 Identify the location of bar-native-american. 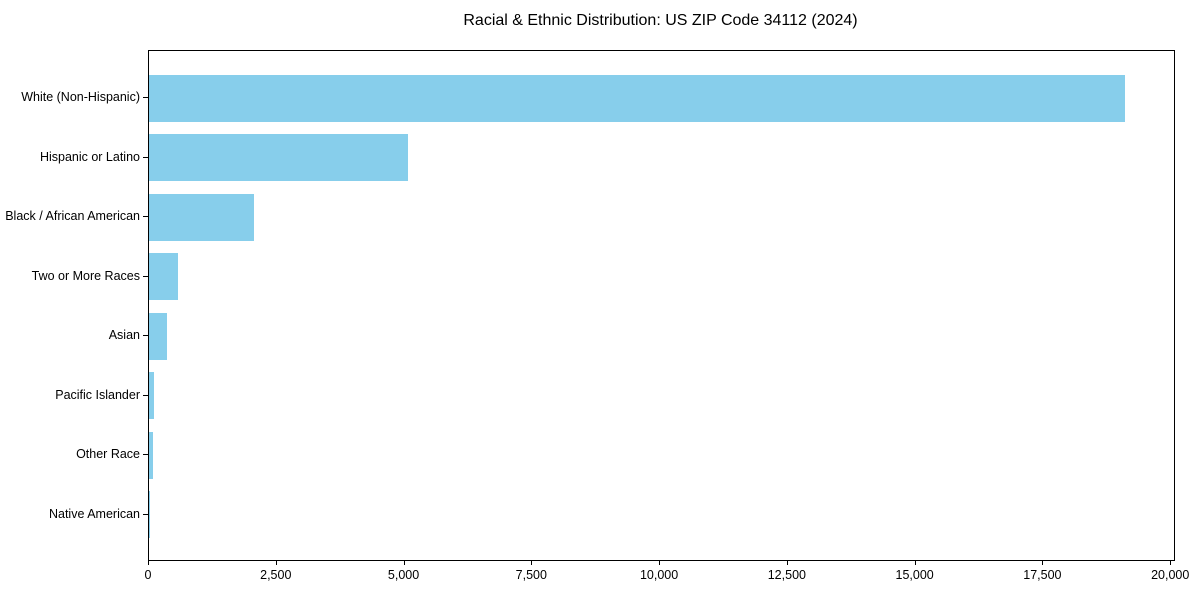
(150, 515).